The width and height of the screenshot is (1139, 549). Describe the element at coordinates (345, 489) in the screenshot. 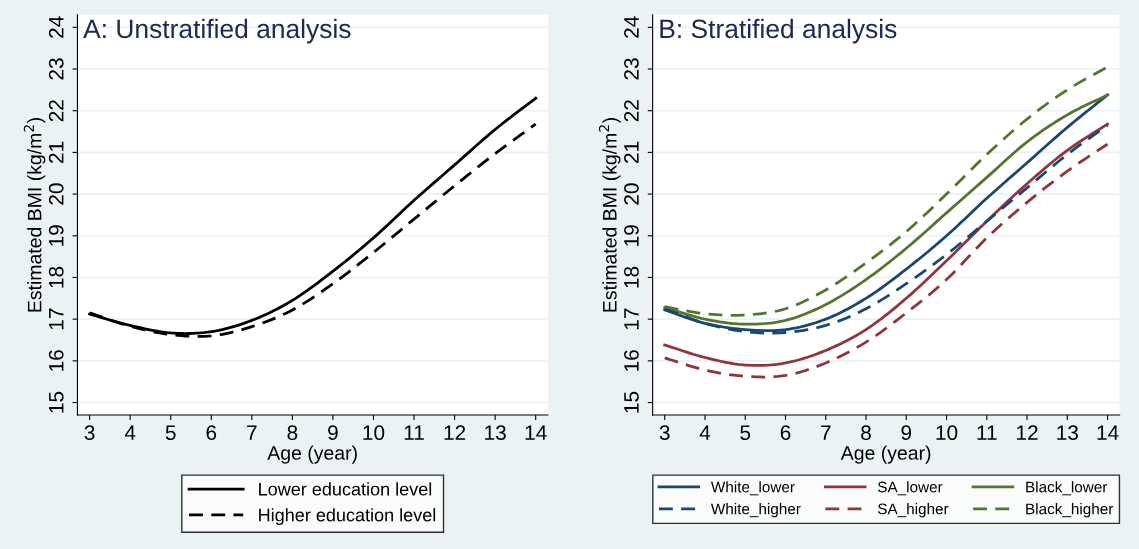

I see `legend-label: Lower education level` at that location.